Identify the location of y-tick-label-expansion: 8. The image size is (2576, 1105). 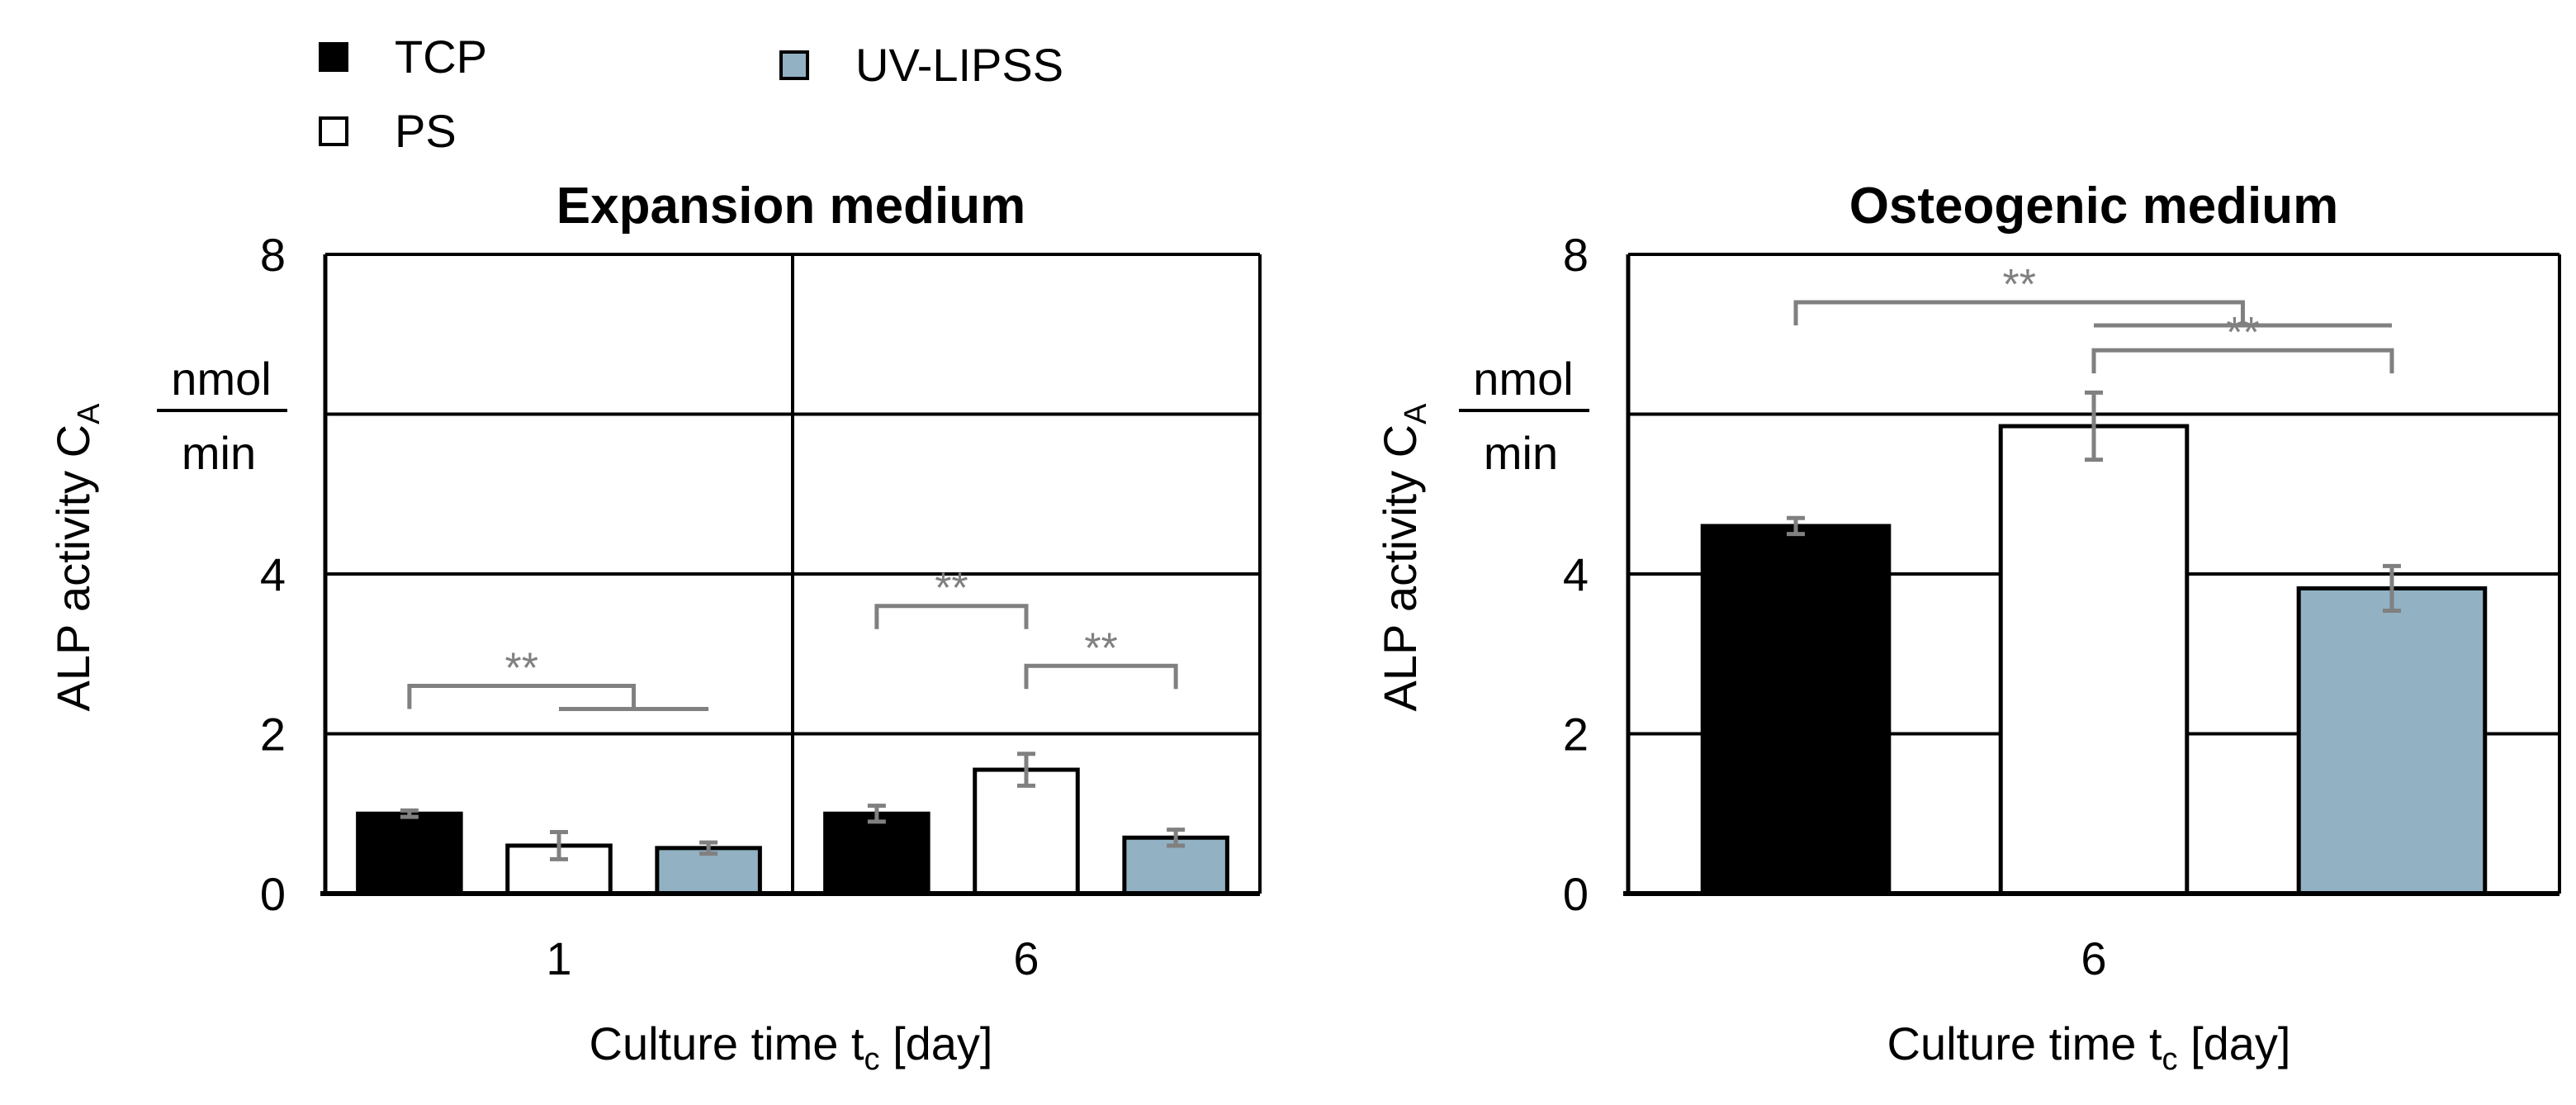
(273, 255).